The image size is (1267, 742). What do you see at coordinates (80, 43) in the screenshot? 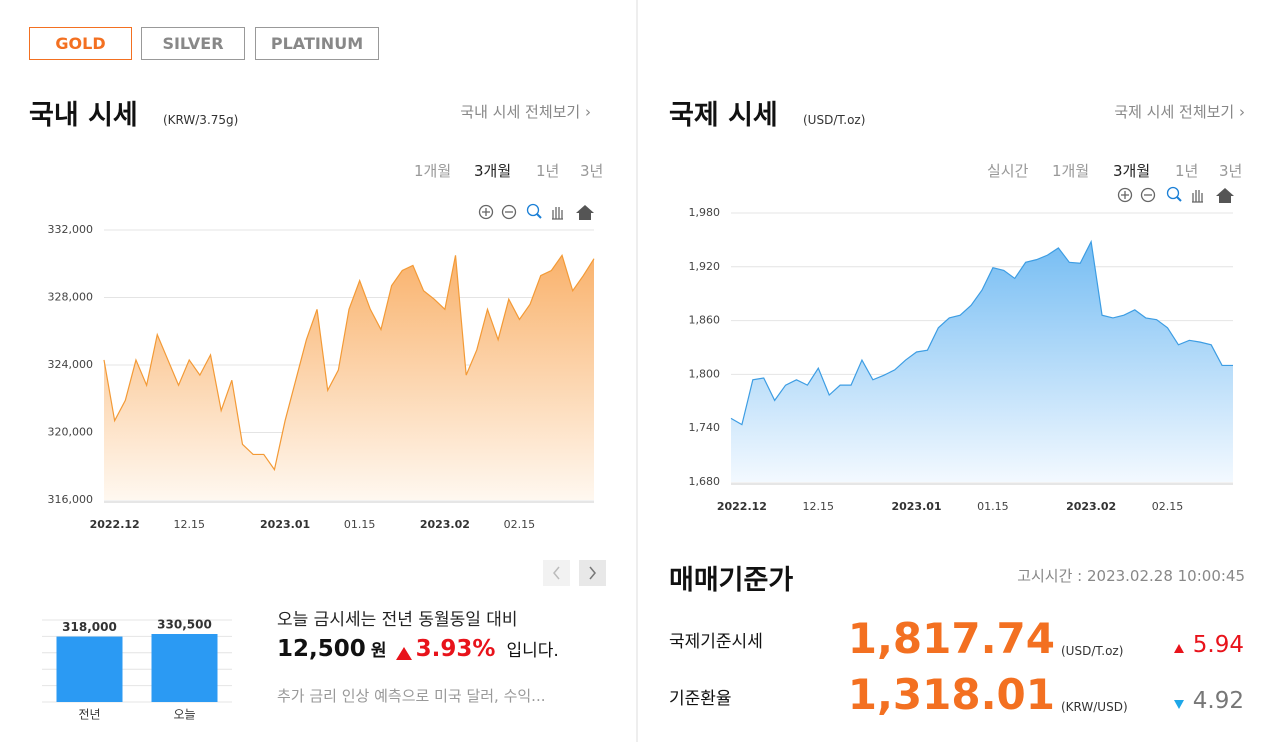
I see `tab: GOLD` at bounding box center [80, 43].